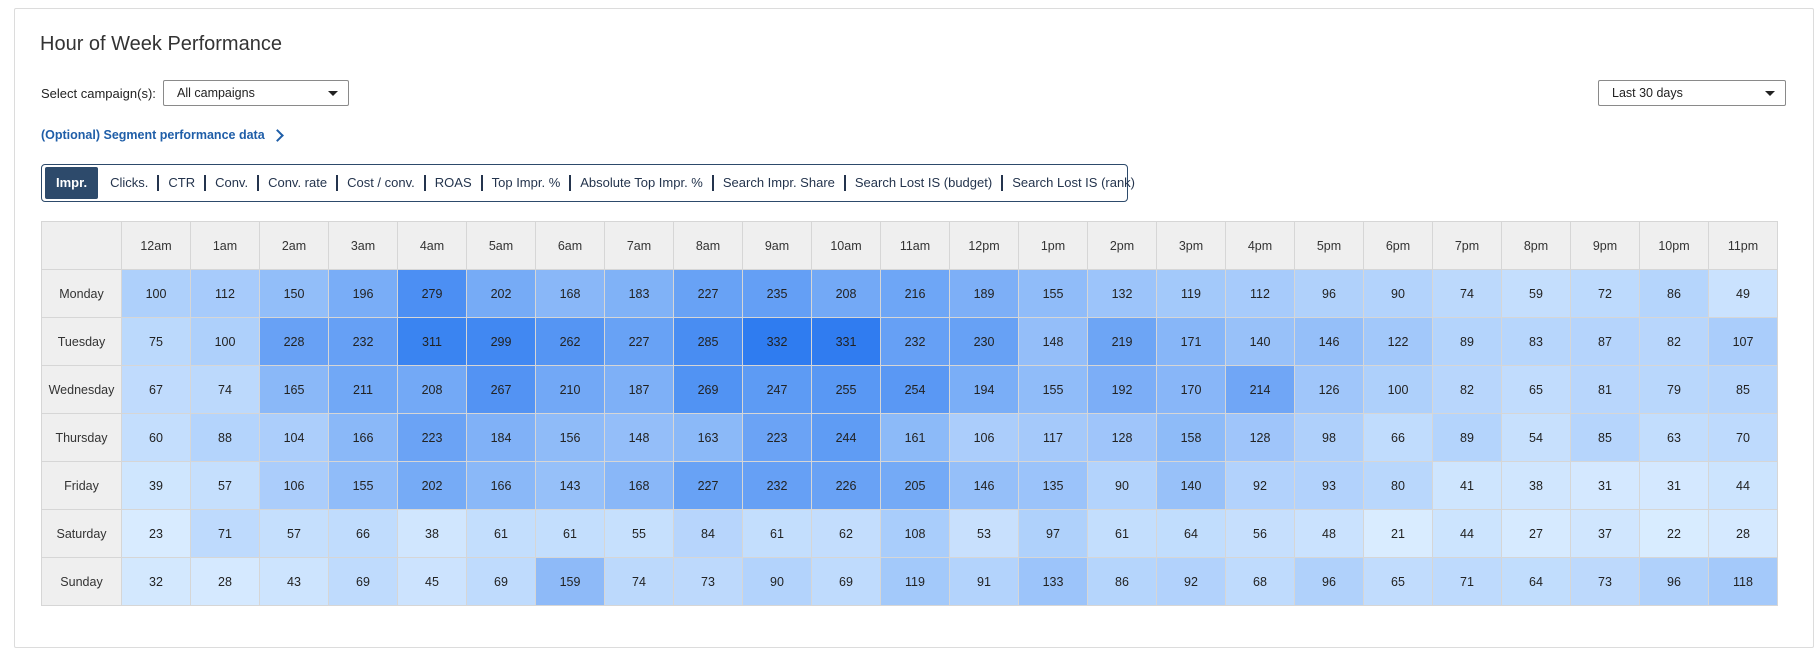  I want to click on heat-cell: 196, so click(363, 293).